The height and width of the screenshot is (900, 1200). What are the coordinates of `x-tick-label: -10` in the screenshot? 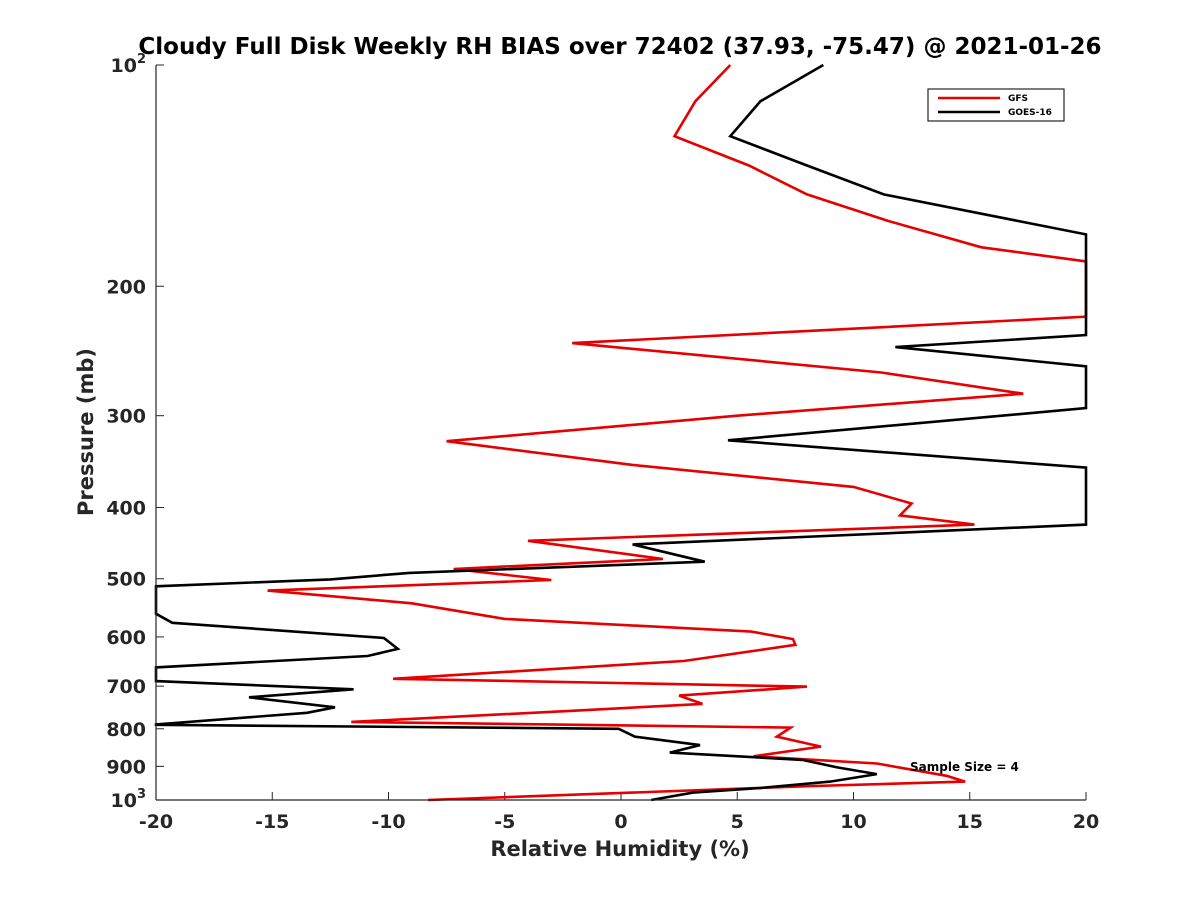 It's located at (388, 822).